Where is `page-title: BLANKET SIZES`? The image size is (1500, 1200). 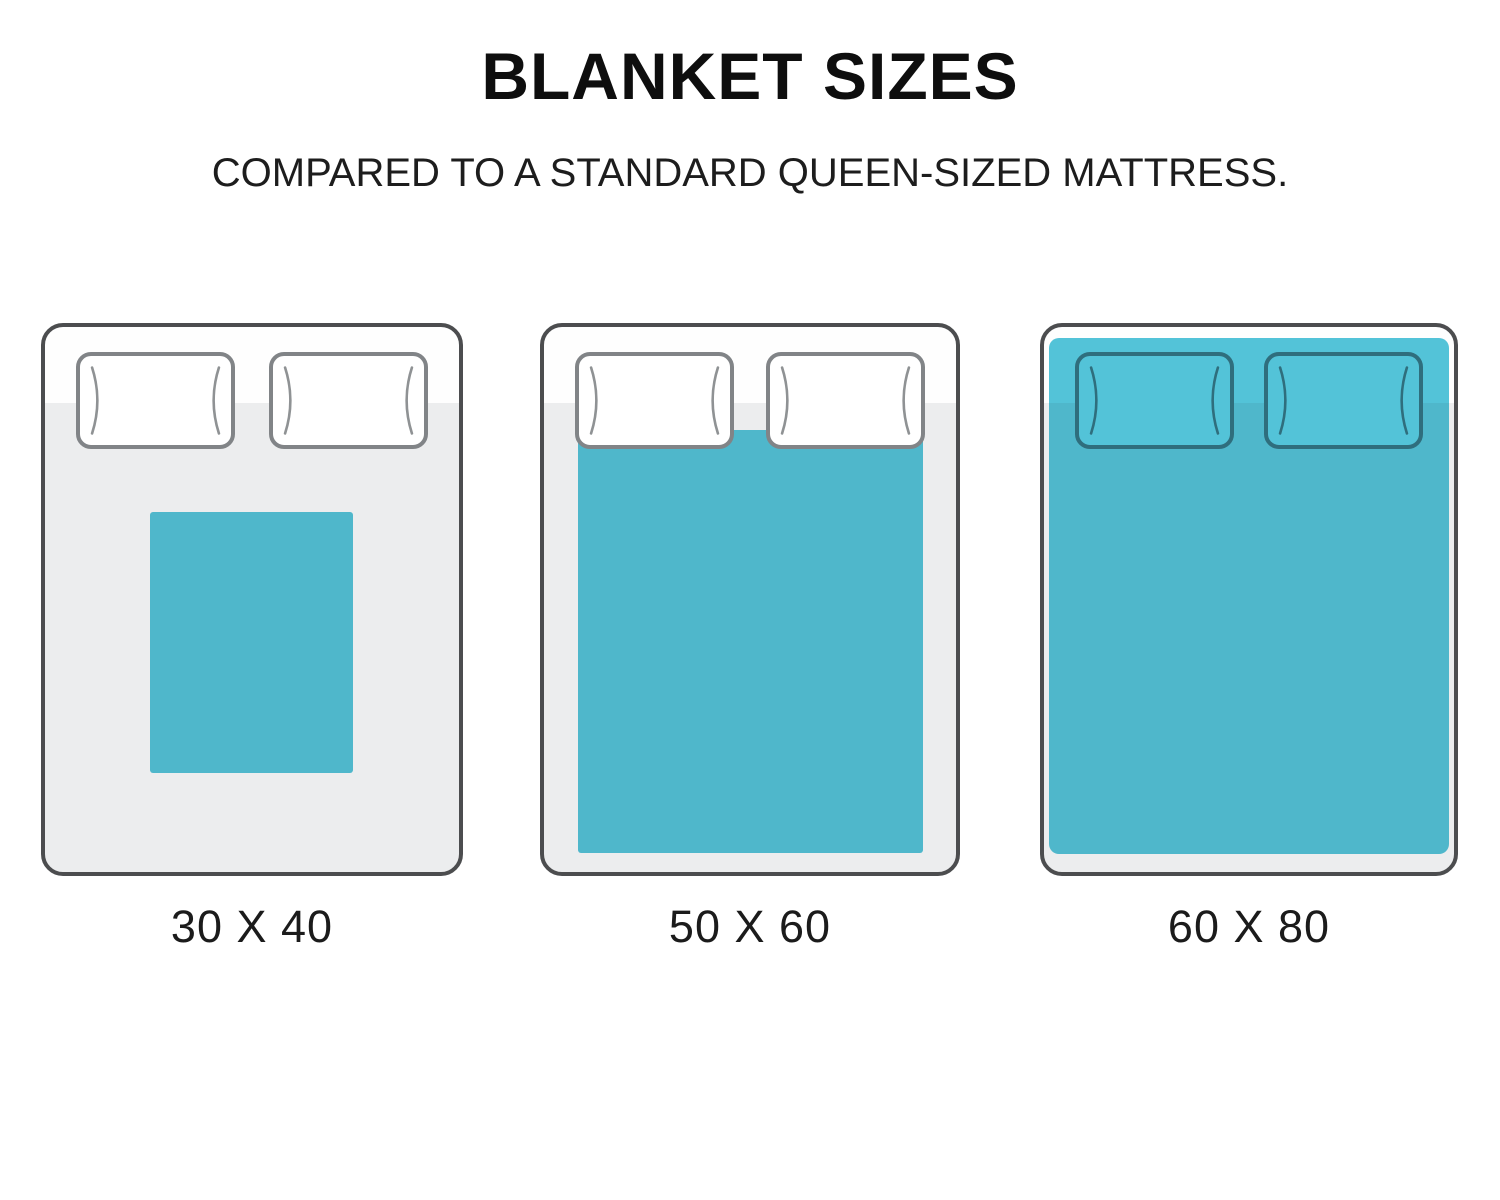 page-title: BLANKET SIZES is located at coordinates (750, 76).